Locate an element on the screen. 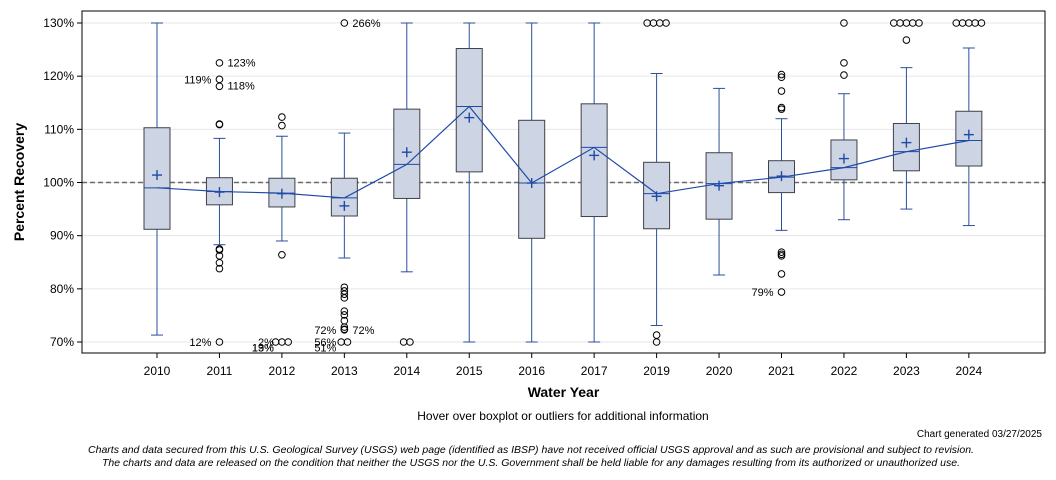 The image size is (1056, 480). x-tick-label: 2014 is located at coordinates (406, 371).